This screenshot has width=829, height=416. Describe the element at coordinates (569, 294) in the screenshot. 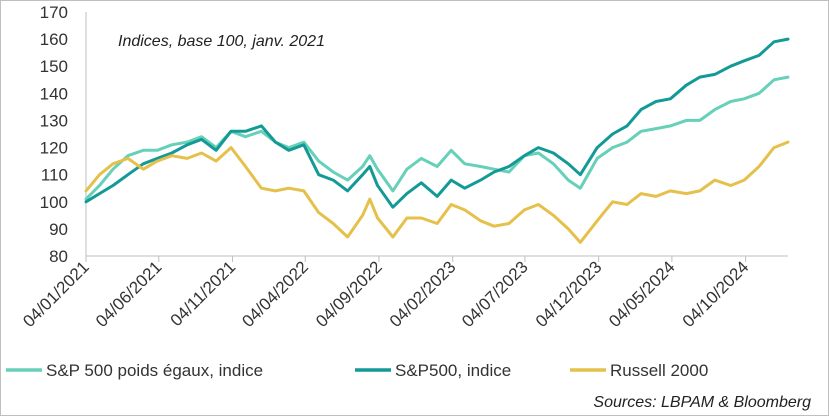

I see `x-tick-label: 04/12/2023` at that location.